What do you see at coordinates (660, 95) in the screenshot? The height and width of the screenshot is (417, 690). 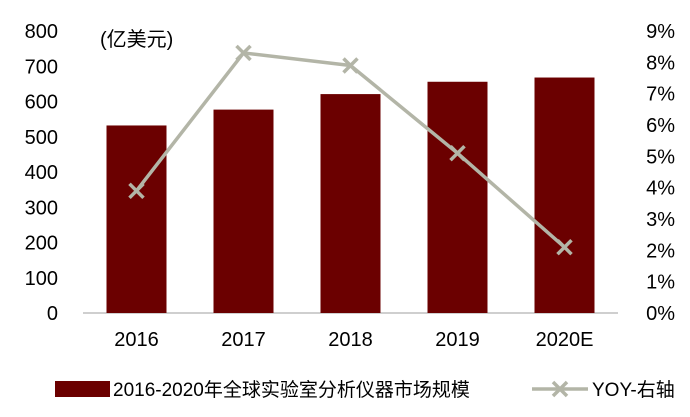 I see `right-y-tick-label: 7%` at bounding box center [660, 95].